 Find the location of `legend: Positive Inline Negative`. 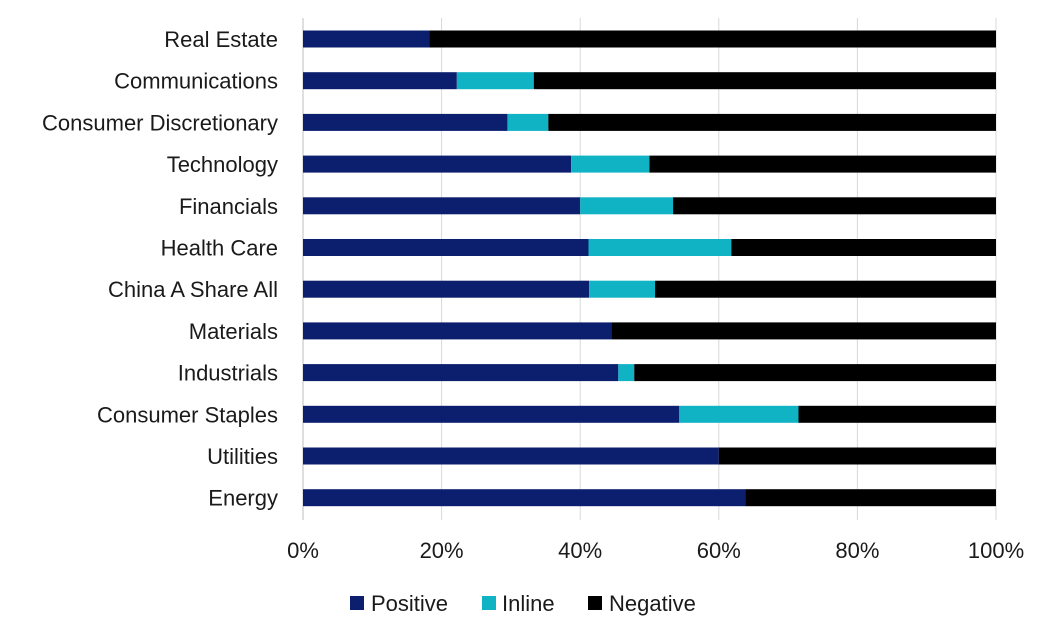

legend: Positive Inline Negative is located at coordinates (523, 603).